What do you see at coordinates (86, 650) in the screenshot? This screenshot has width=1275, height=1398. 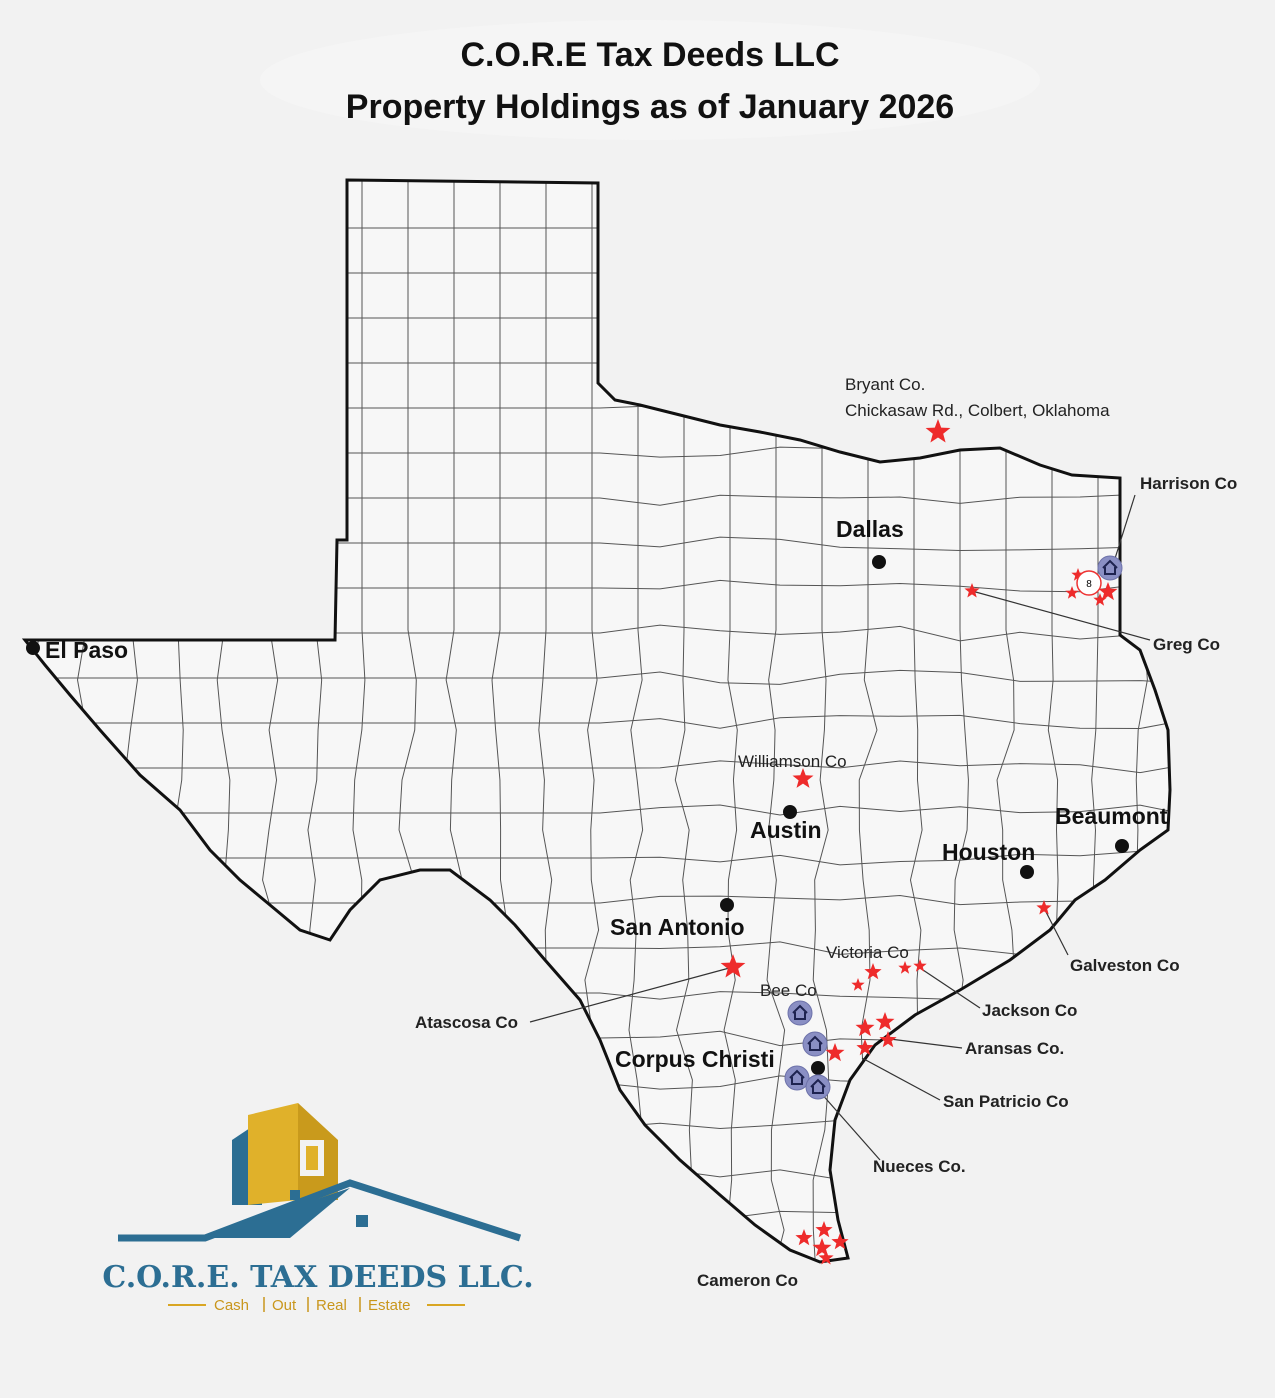 I see `city-label: El Paso` at bounding box center [86, 650].